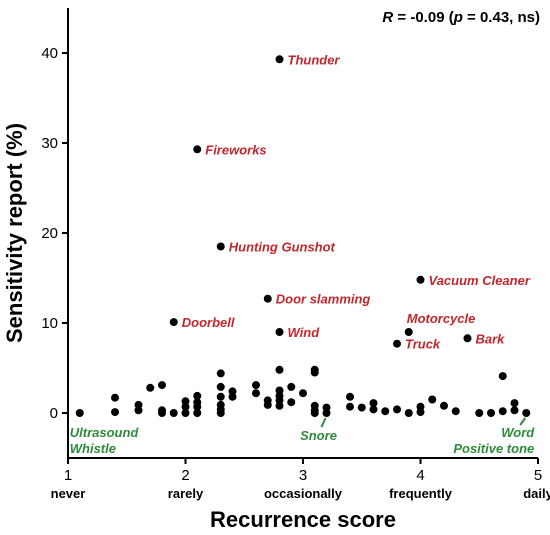 The image size is (550, 535). What do you see at coordinates (49, 53) in the screenshot?
I see `y-tick-label: 40` at bounding box center [49, 53].